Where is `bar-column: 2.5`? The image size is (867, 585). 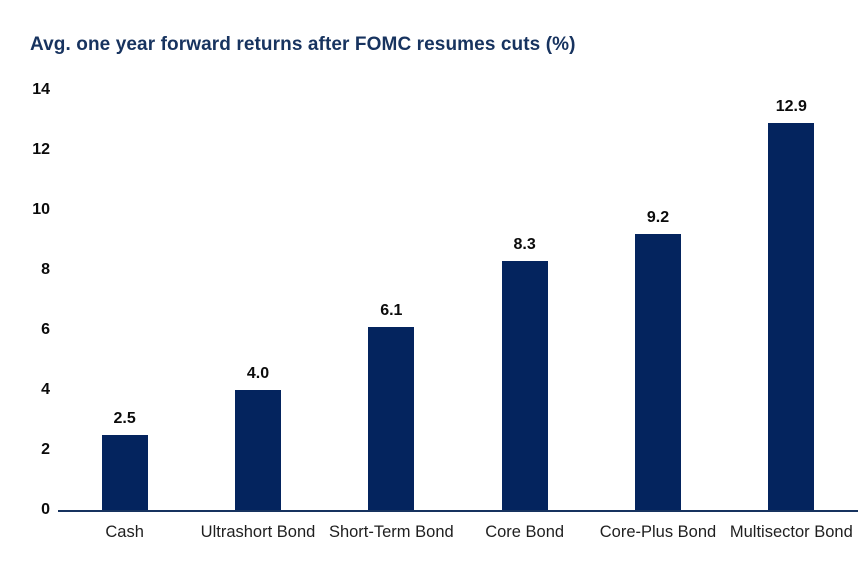 bar-column: 2.5 is located at coordinates (124, 300).